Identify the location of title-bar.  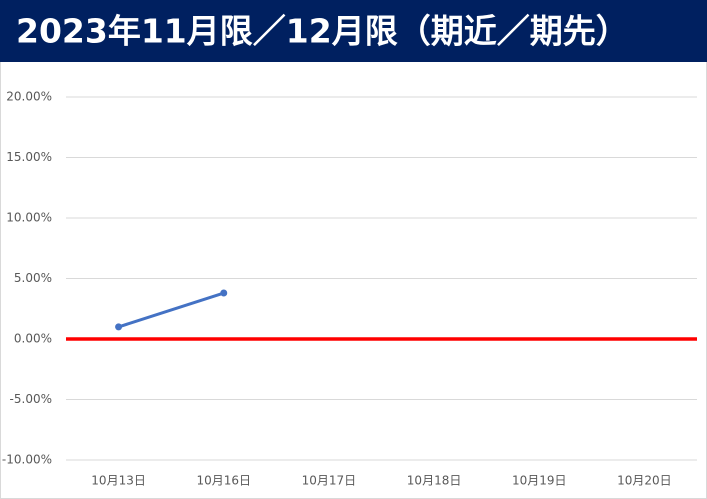
(353, 31).